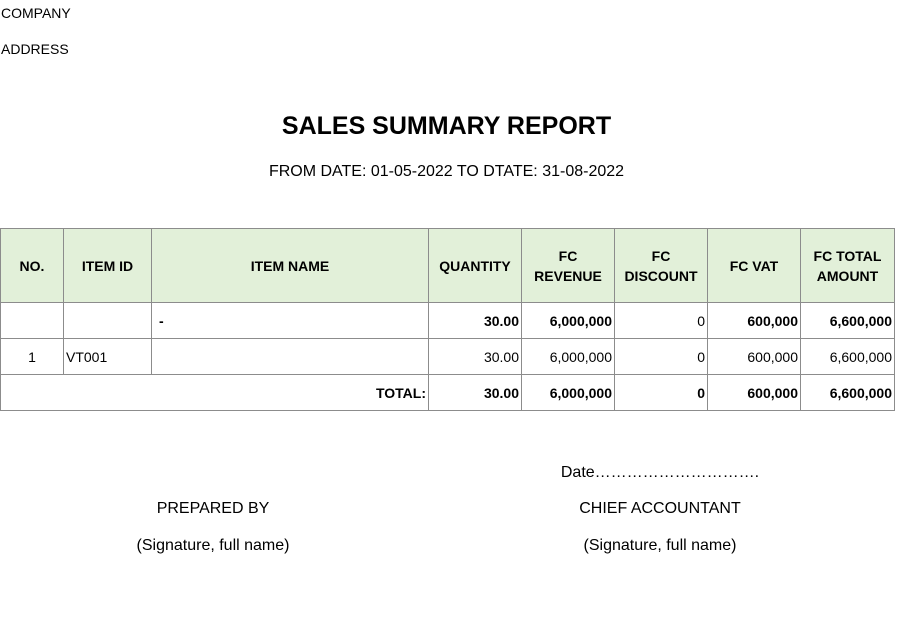  What do you see at coordinates (475, 265) in the screenshot?
I see `header-quantity: QUANTITY` at bounding box center [475, 265].